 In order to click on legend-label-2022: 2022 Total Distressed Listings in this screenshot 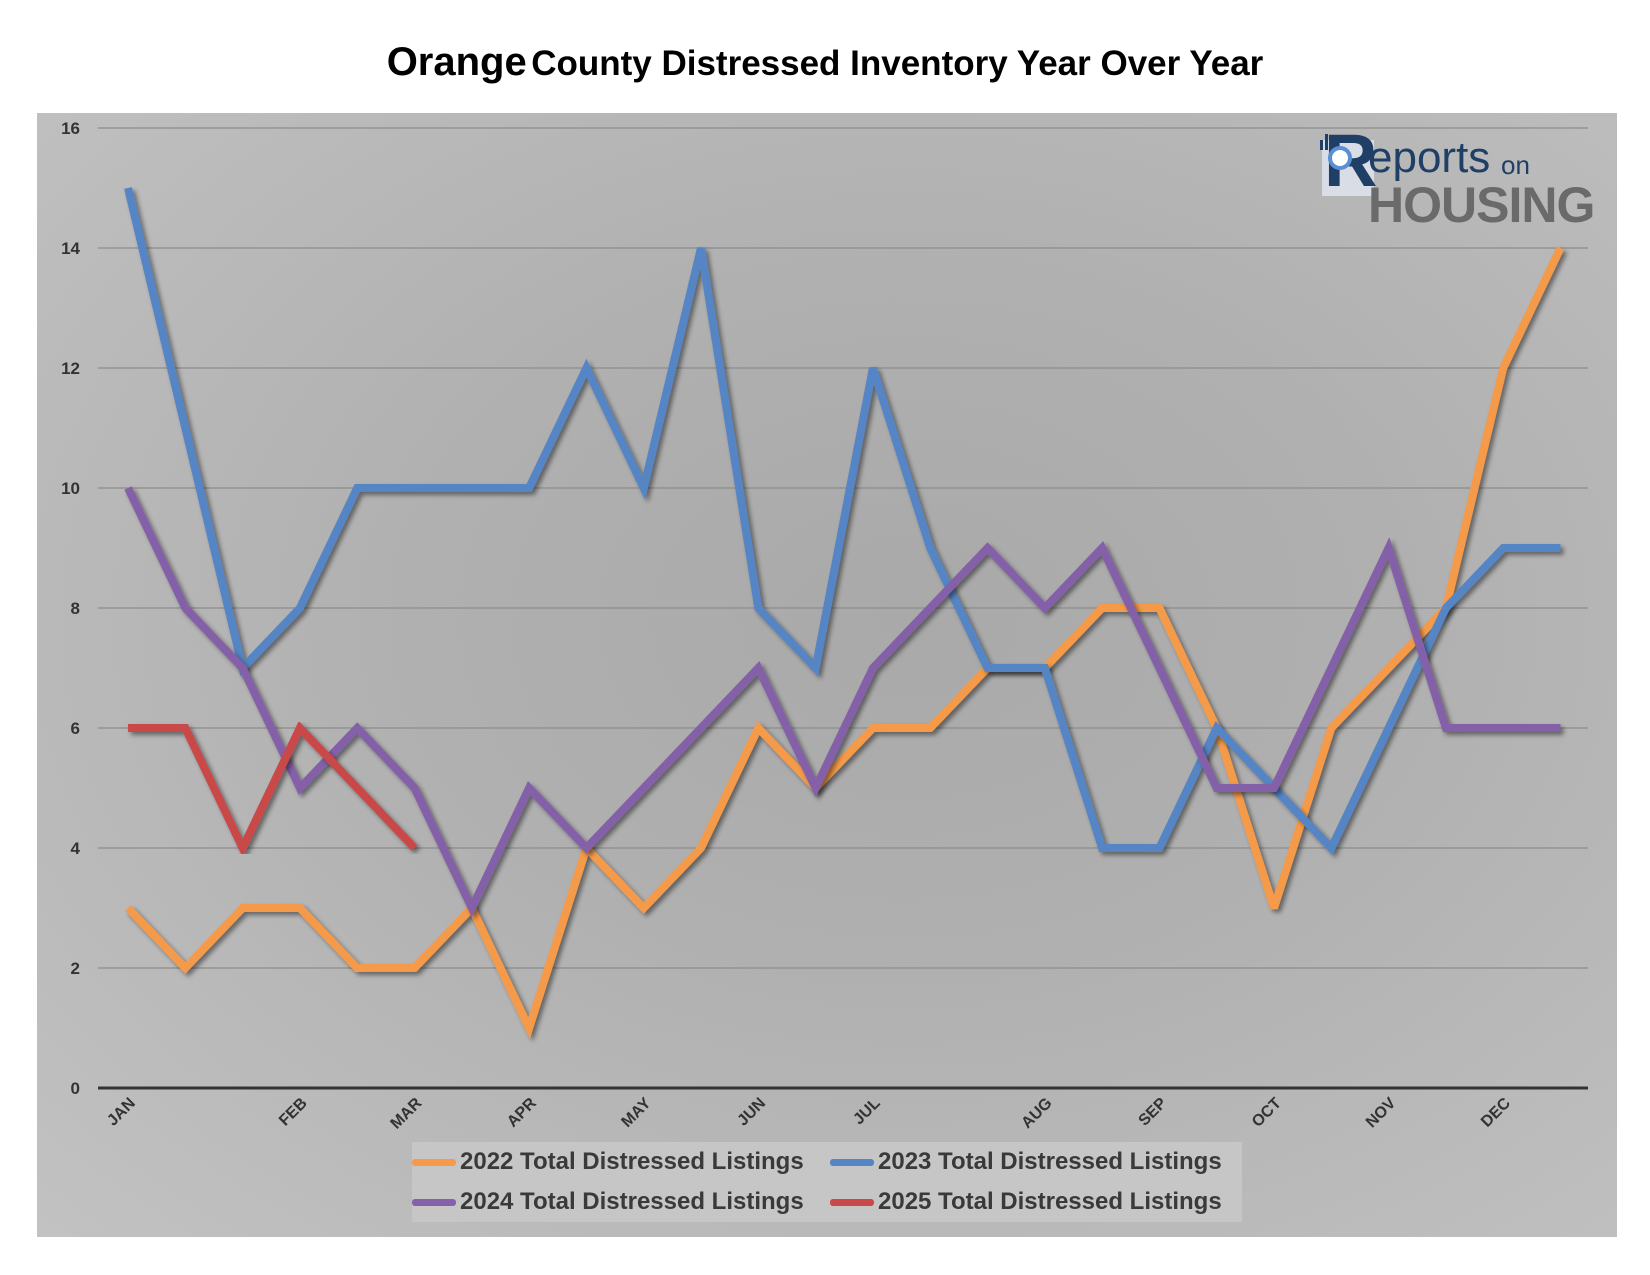, I will do `click(632, 1161)`.